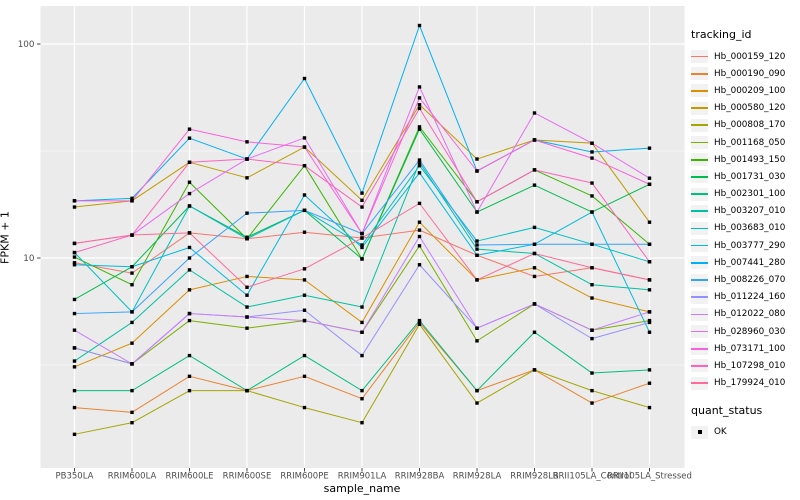 This screenshot has height=500, width=800. I want to click on legend-title-quant-status: quant_status, so click(727, 410).